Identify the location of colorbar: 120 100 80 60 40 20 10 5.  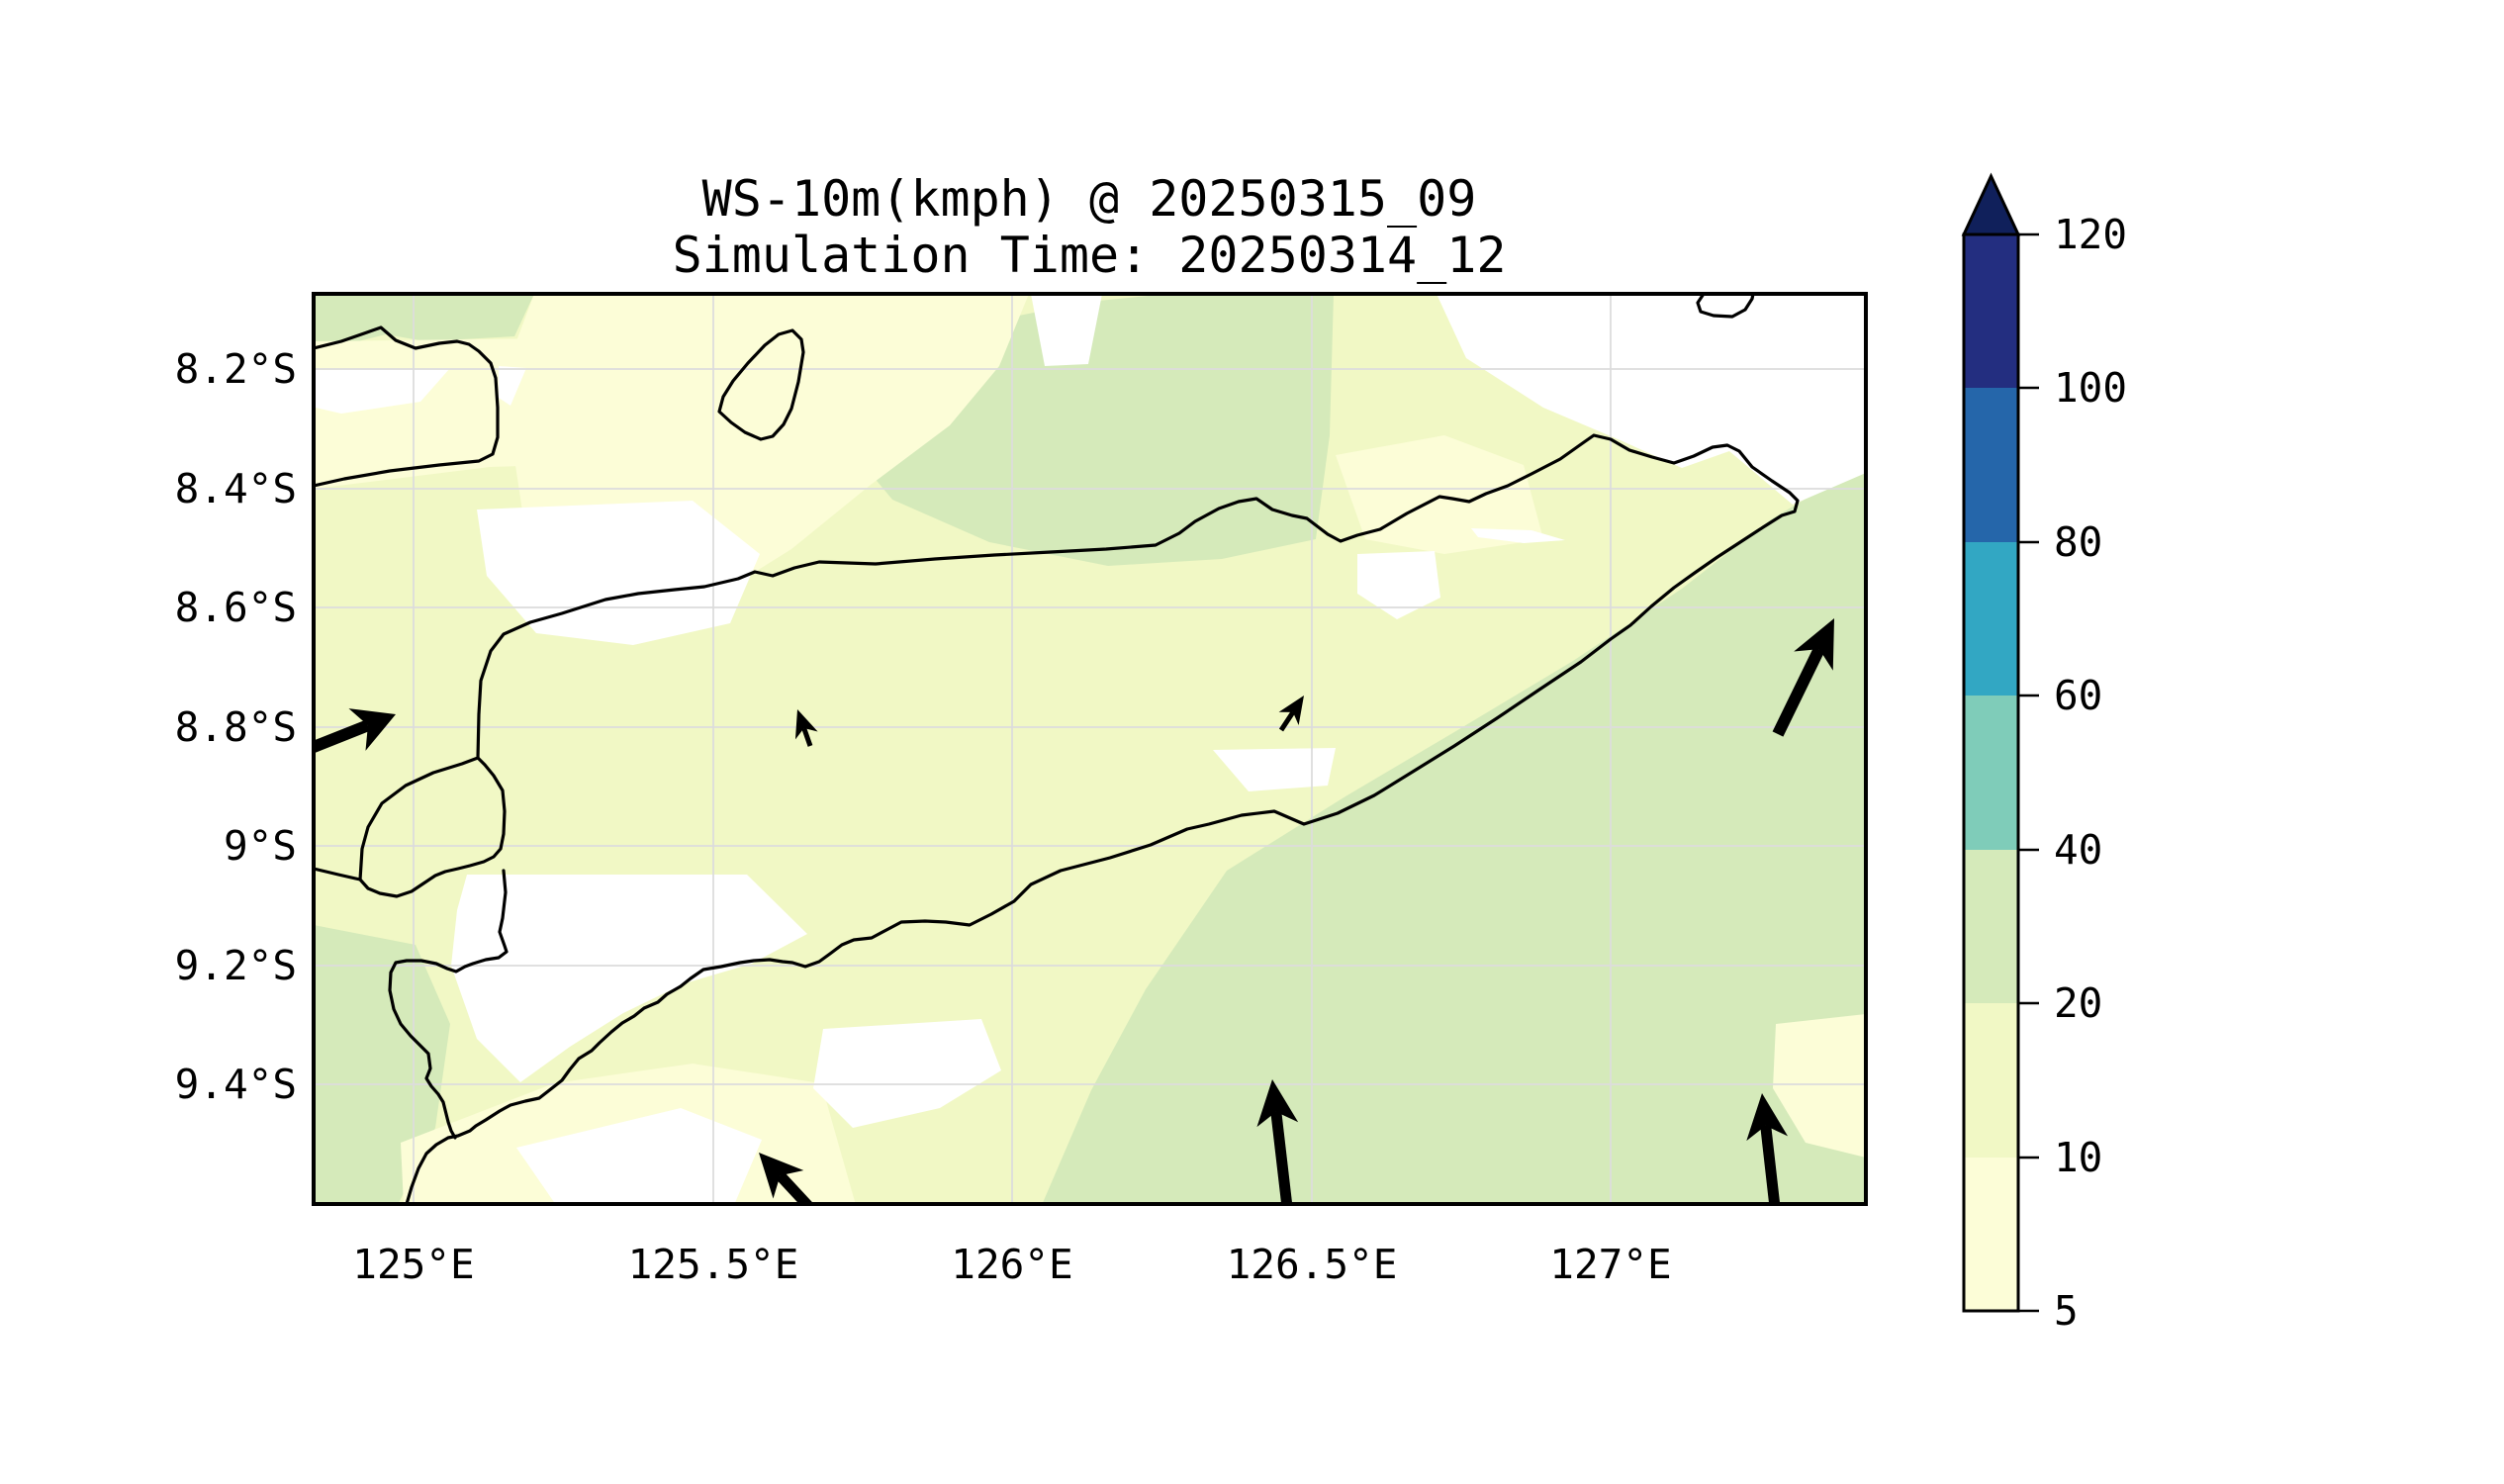
(2044, 753).